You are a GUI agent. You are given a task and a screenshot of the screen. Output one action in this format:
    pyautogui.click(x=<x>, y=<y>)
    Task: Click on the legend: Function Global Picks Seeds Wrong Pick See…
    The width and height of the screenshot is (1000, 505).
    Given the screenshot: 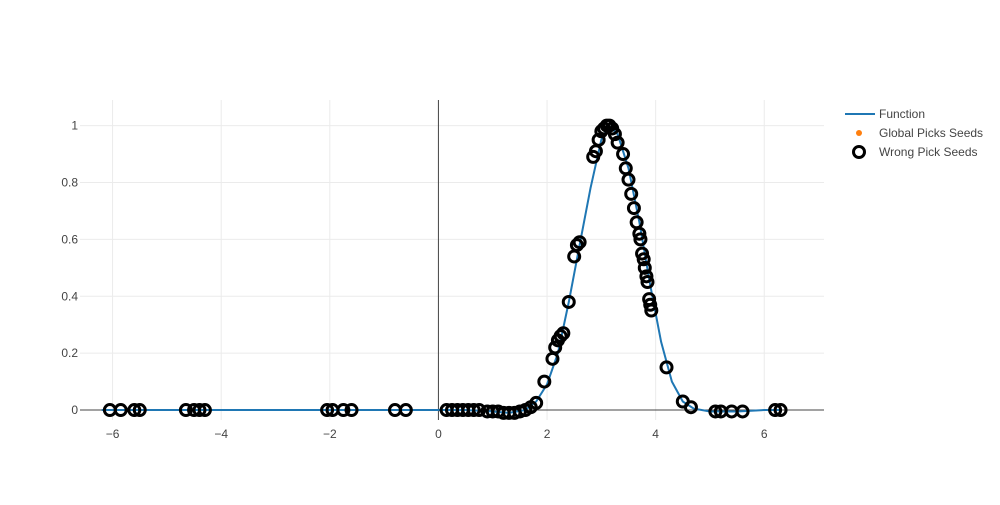 What is the action you would take?
    pyautogui.click(x=914, y=133)
    